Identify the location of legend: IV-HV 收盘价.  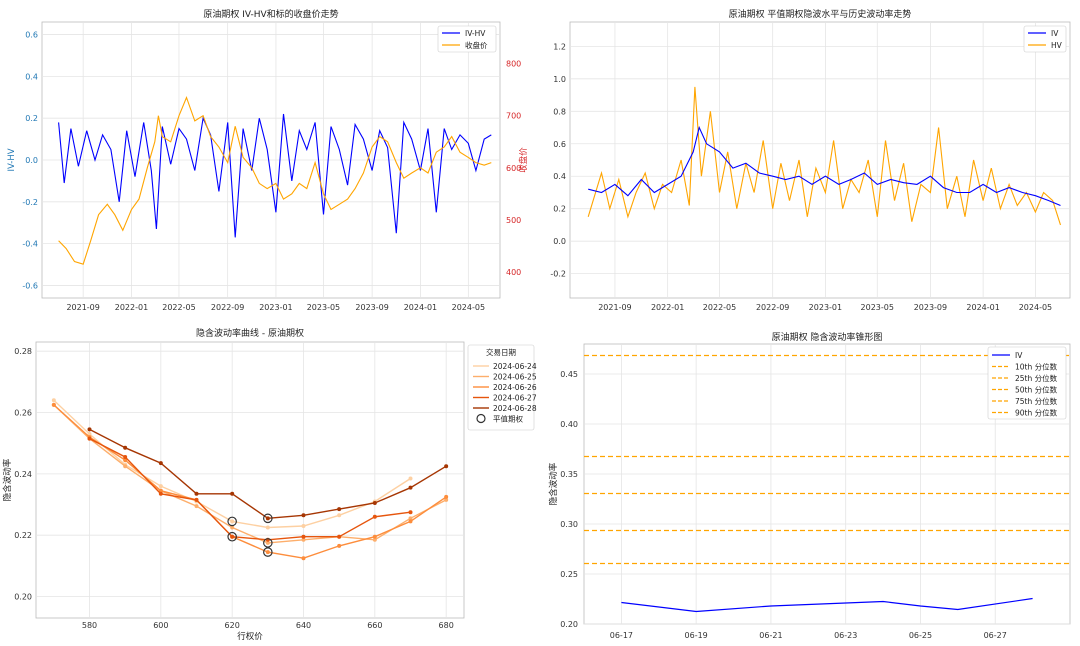
(467, 39).